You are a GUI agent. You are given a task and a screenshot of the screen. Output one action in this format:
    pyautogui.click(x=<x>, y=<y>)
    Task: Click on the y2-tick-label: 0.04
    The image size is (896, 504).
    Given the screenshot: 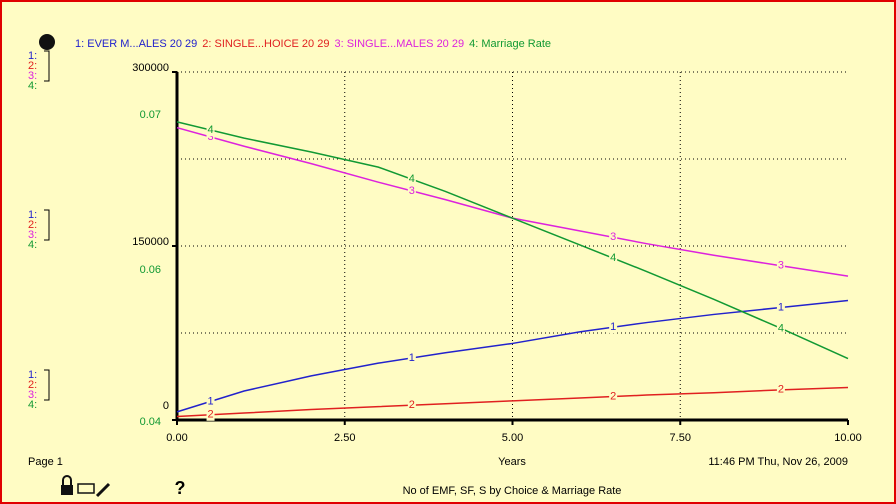 What is the action you would take?
    pyautogui.click(x=150, y=422)
    